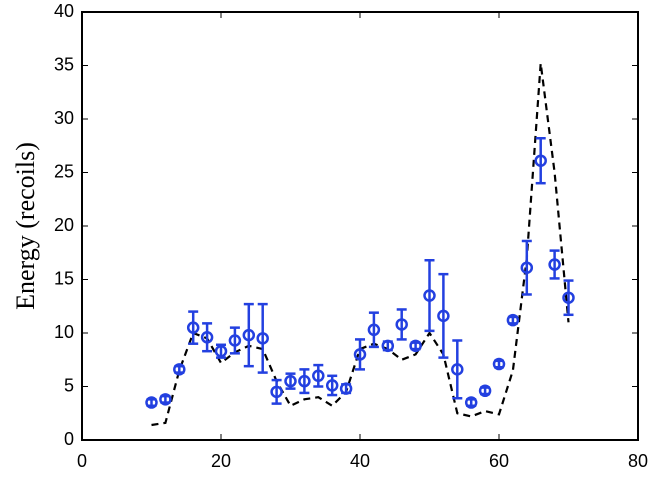  What do you see at coordinates (360, 461) in the screenshot?
I see `x-tick-label: 40` at bounding box center [360, 461].